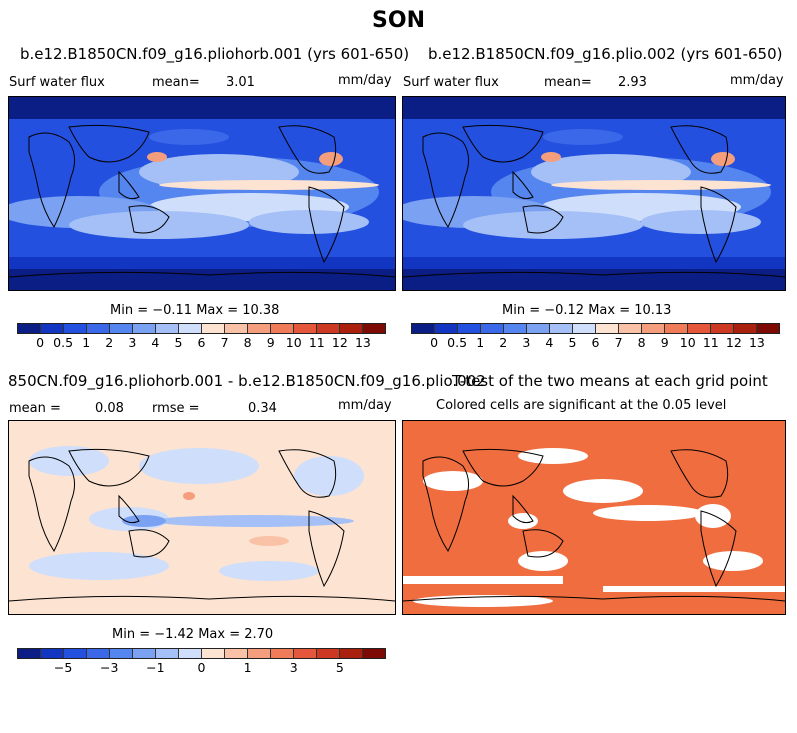 This screenshot has width=797, height=733. I want to click on colorbar-tick-label: −3, so click(109, 667).